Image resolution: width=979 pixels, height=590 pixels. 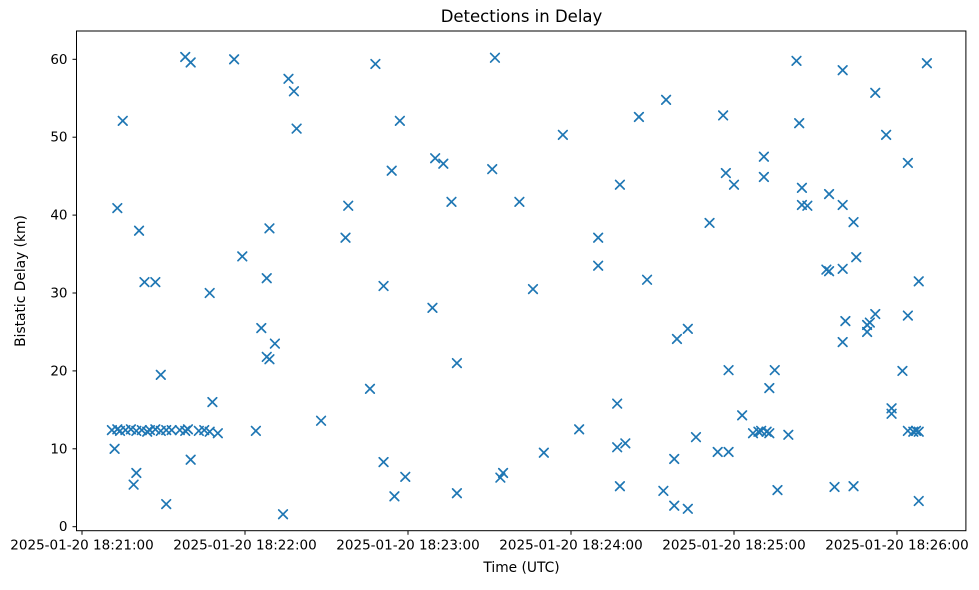 I want to click on y-tick-label: 30, so click(x=58, y=294).